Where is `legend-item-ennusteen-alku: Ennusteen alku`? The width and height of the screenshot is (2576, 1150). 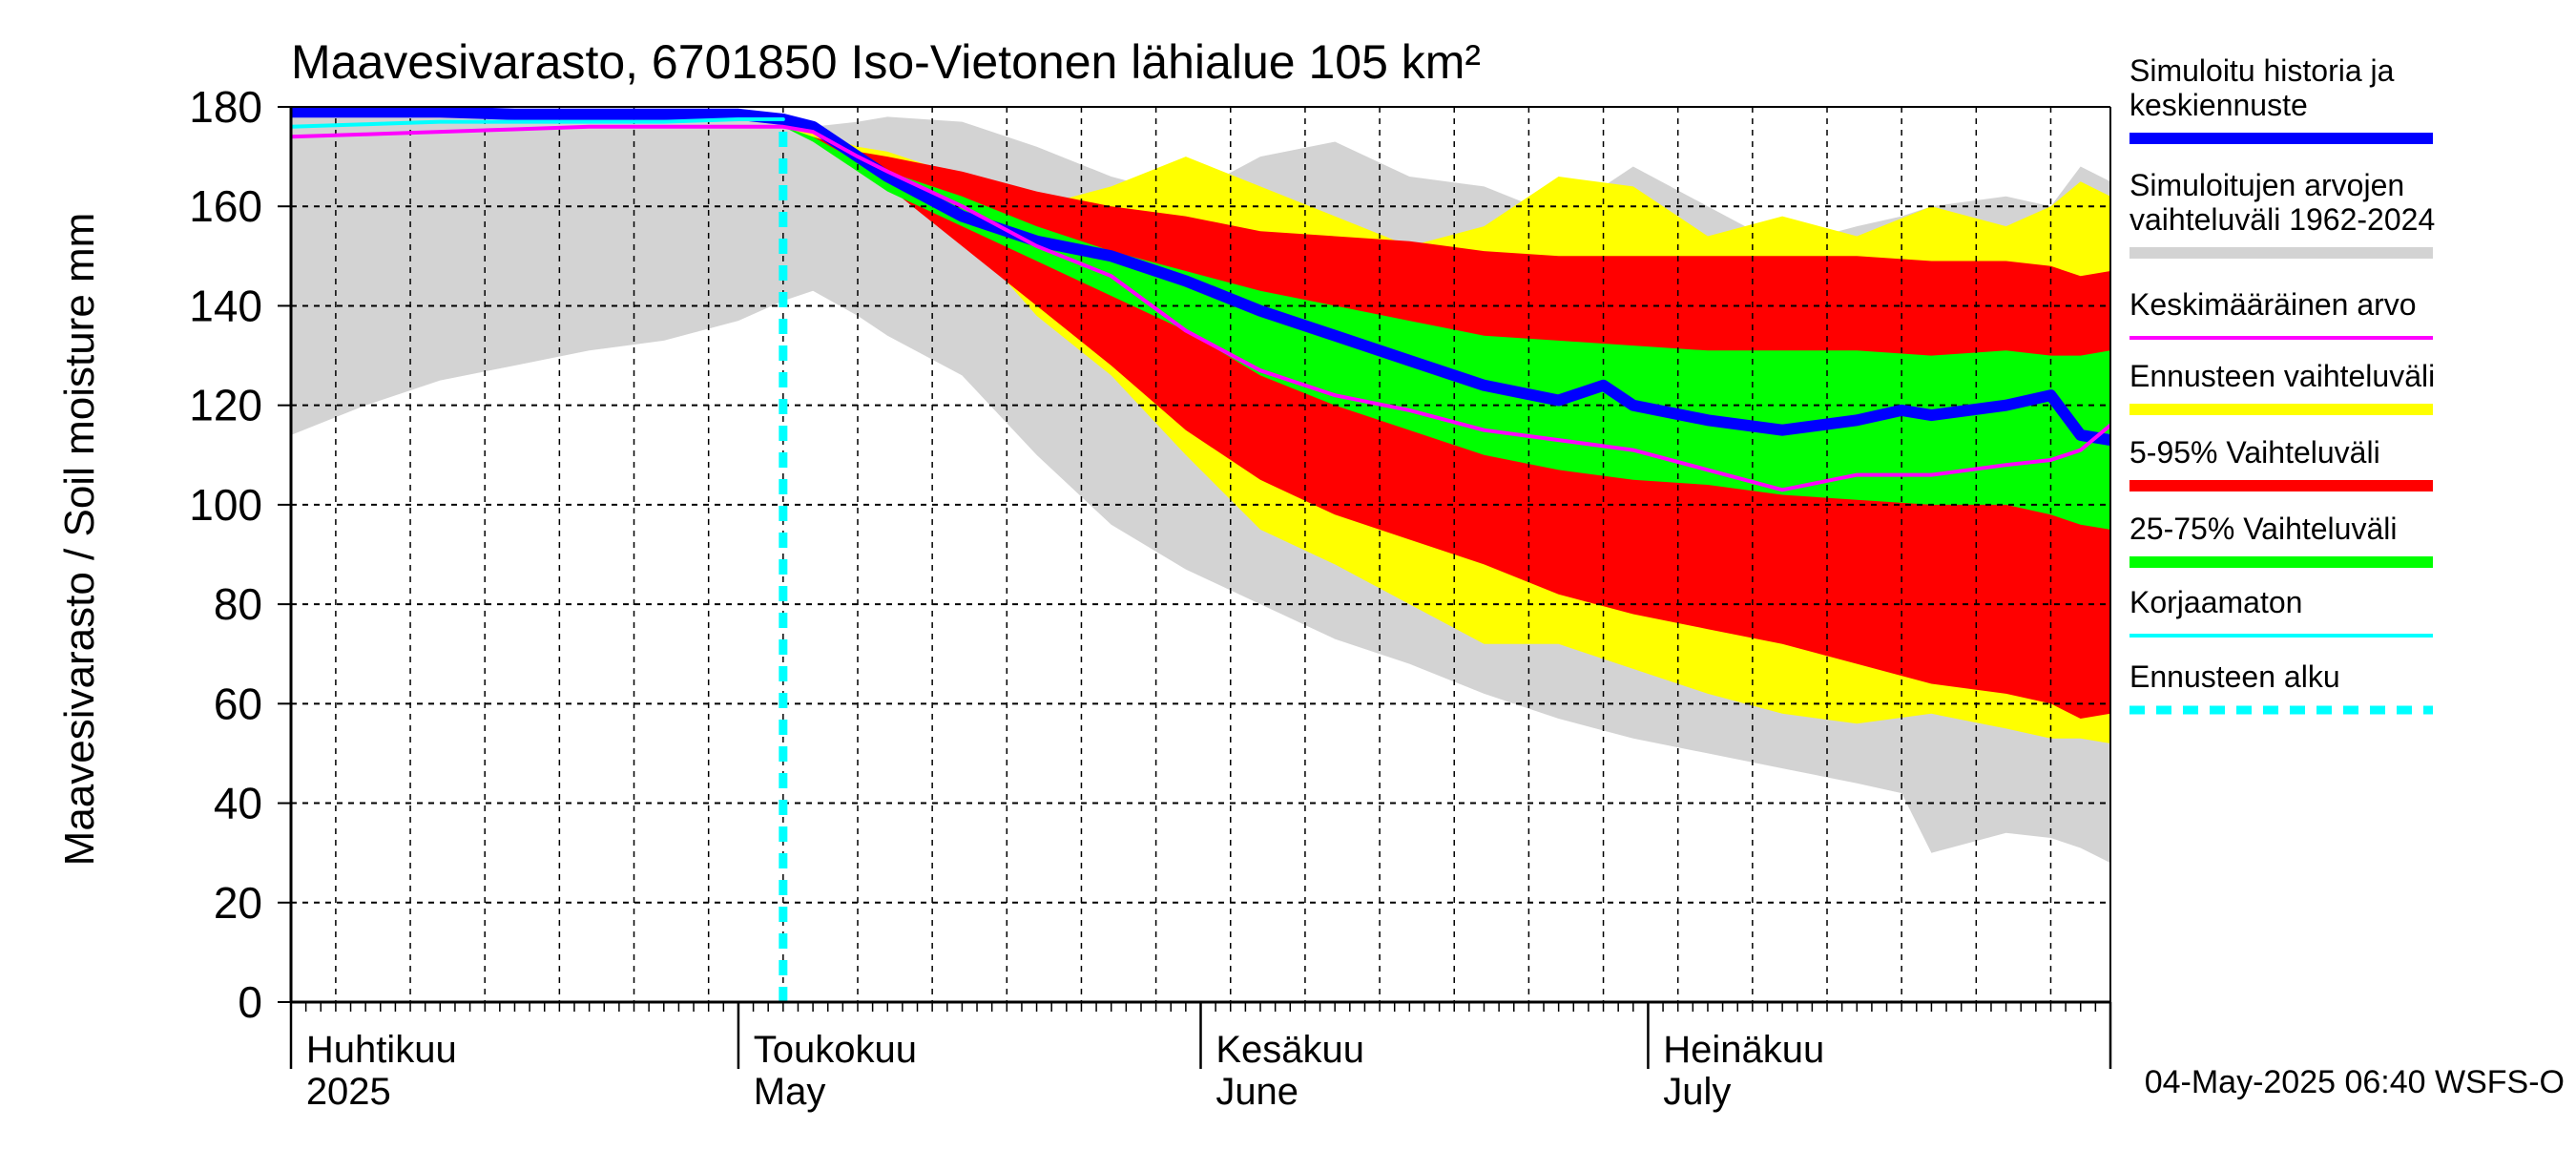 legend-item-ennusteen-alku: Ennusteen alku is located at coordinates (2281, 687).